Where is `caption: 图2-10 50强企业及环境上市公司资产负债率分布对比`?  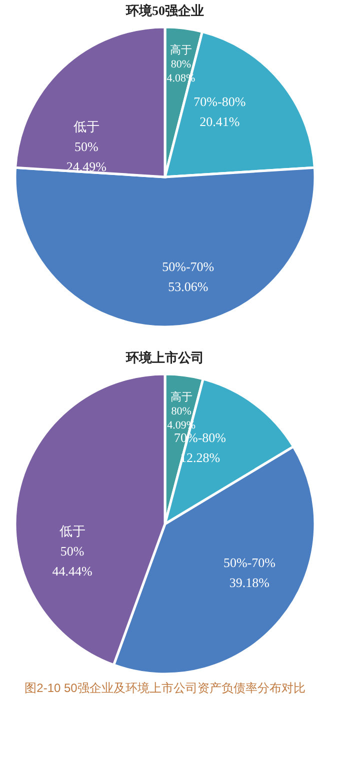
caption: 图2-10 50强企业及环境上市公司资产负债率分布对比 is located at coordinates (165, 688).